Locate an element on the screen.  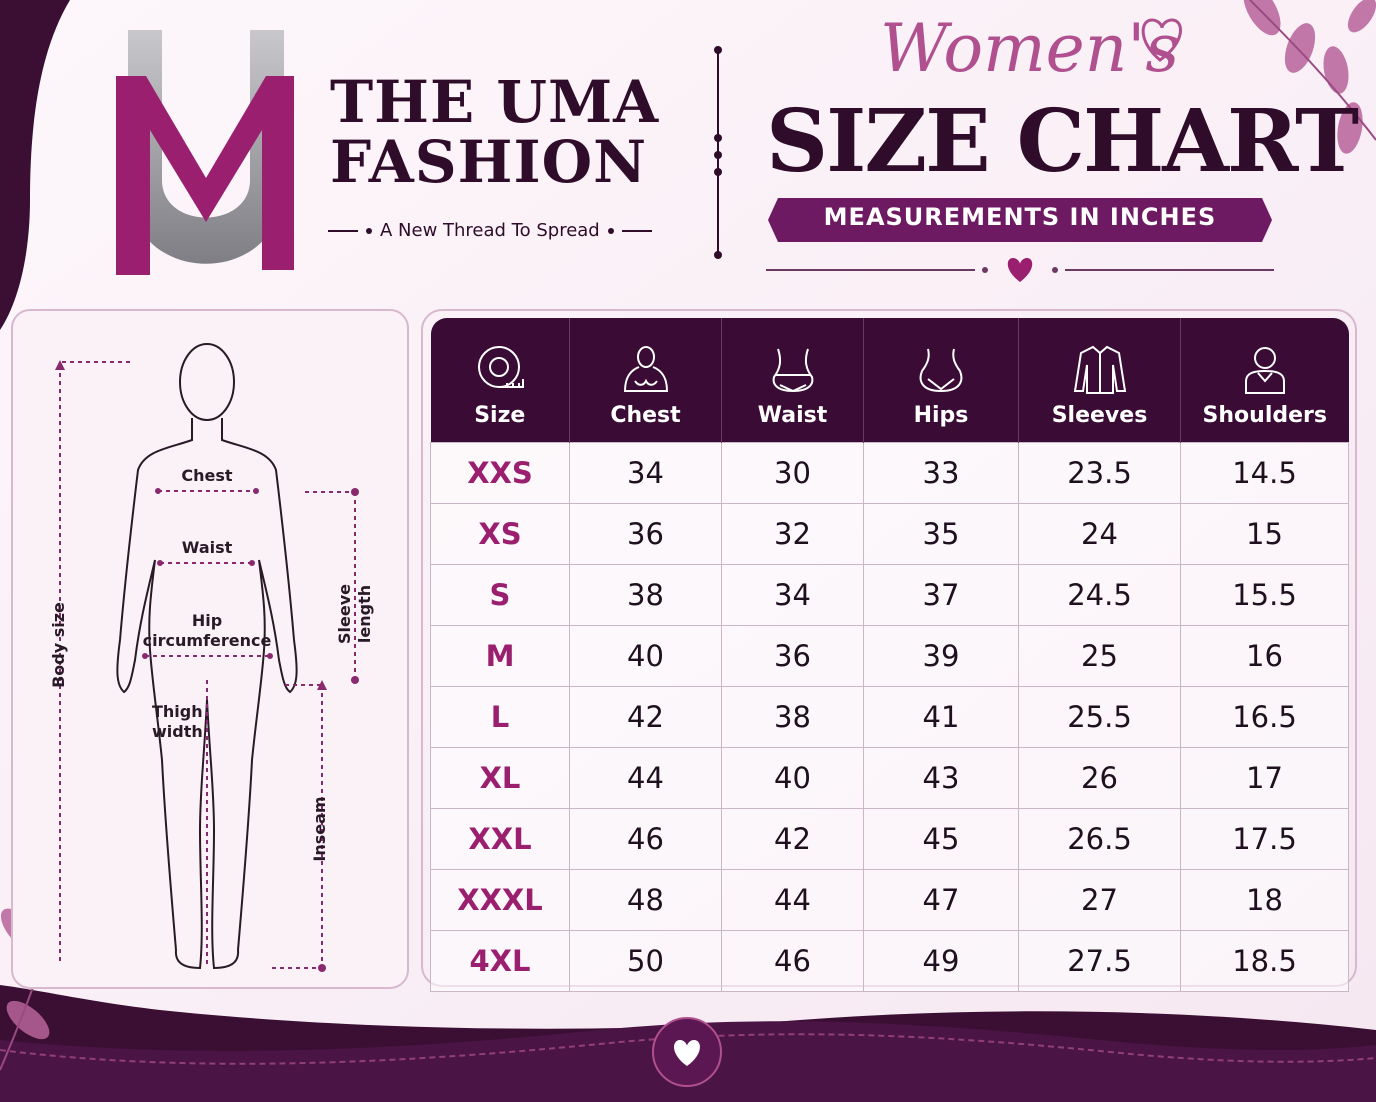
cell-waist: 30 is located at coordinates (792, 473).